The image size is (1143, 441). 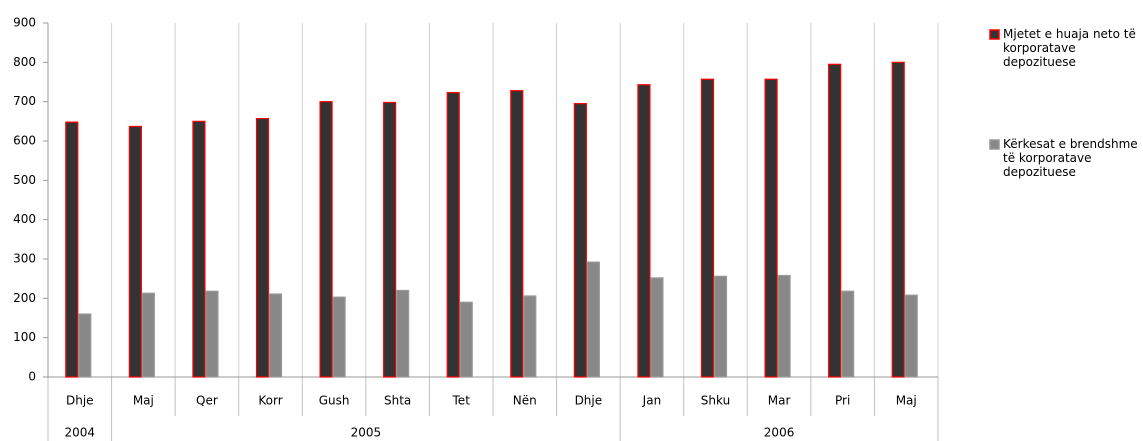 I want to click on x-tick-label: Gush, so click(x=334, y=401).